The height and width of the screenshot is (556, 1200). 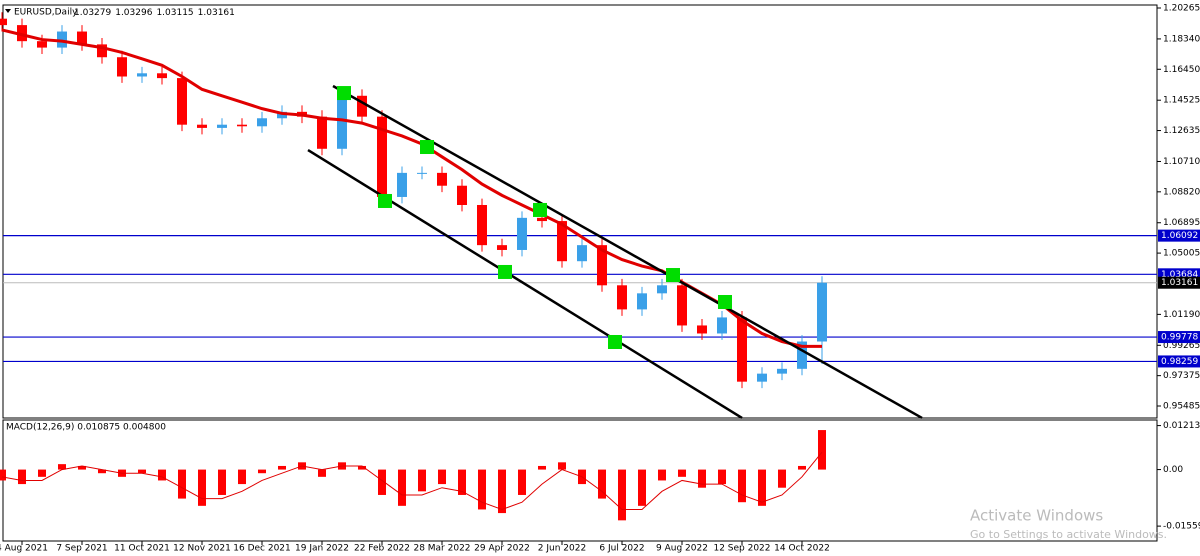 I want to click on current-price-box, so click(x=1179, y=282).